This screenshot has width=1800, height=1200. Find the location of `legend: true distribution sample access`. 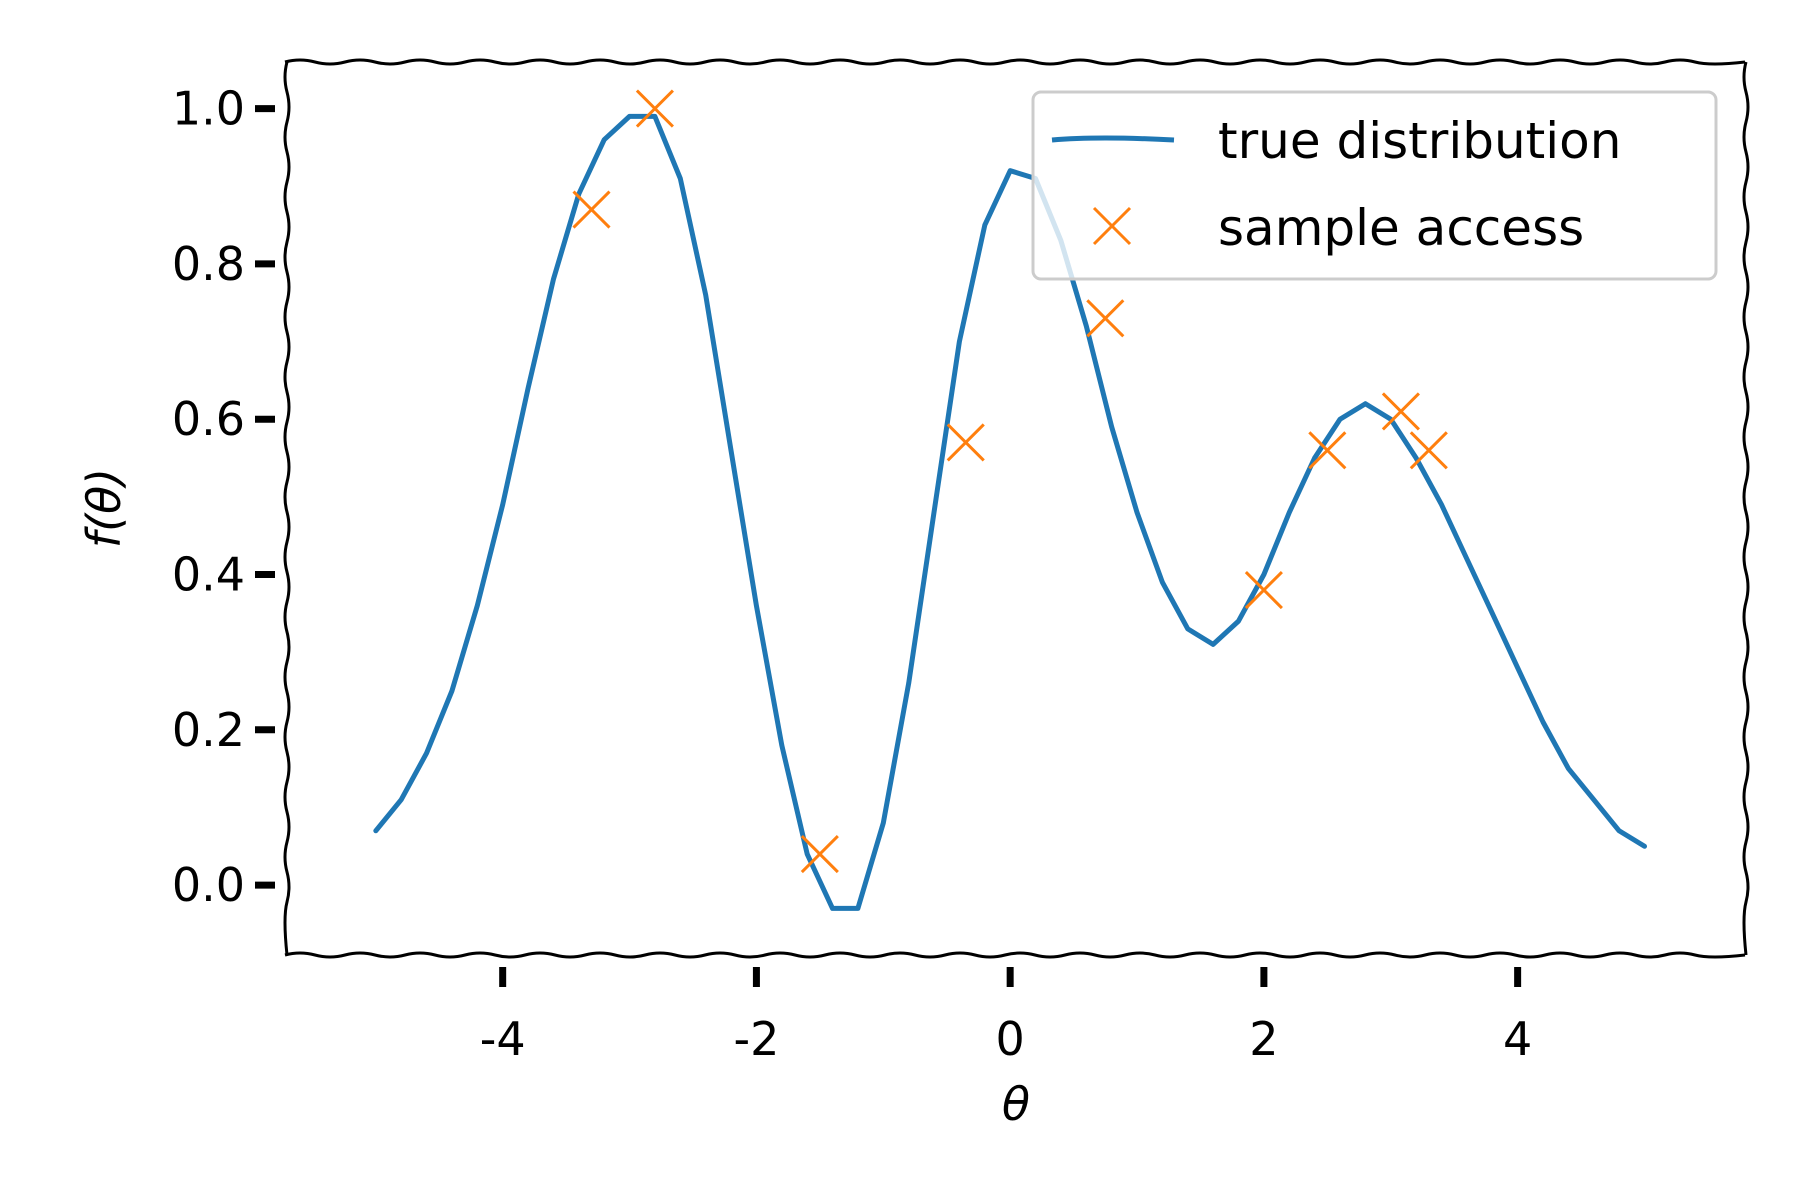

legend: true distribution sample access is located at coordinates (1374, 185).